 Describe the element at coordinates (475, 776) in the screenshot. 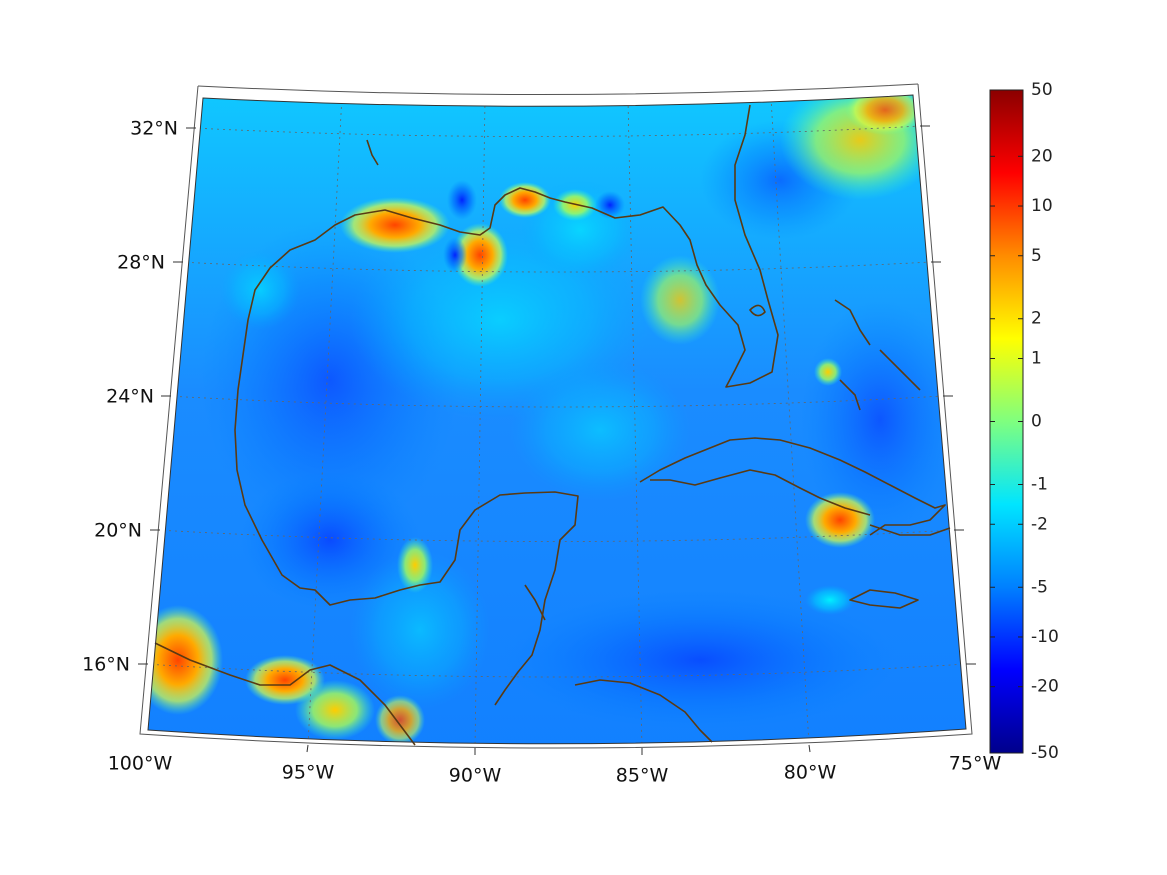

I see `lon-label-90w: 90°W` at that location.